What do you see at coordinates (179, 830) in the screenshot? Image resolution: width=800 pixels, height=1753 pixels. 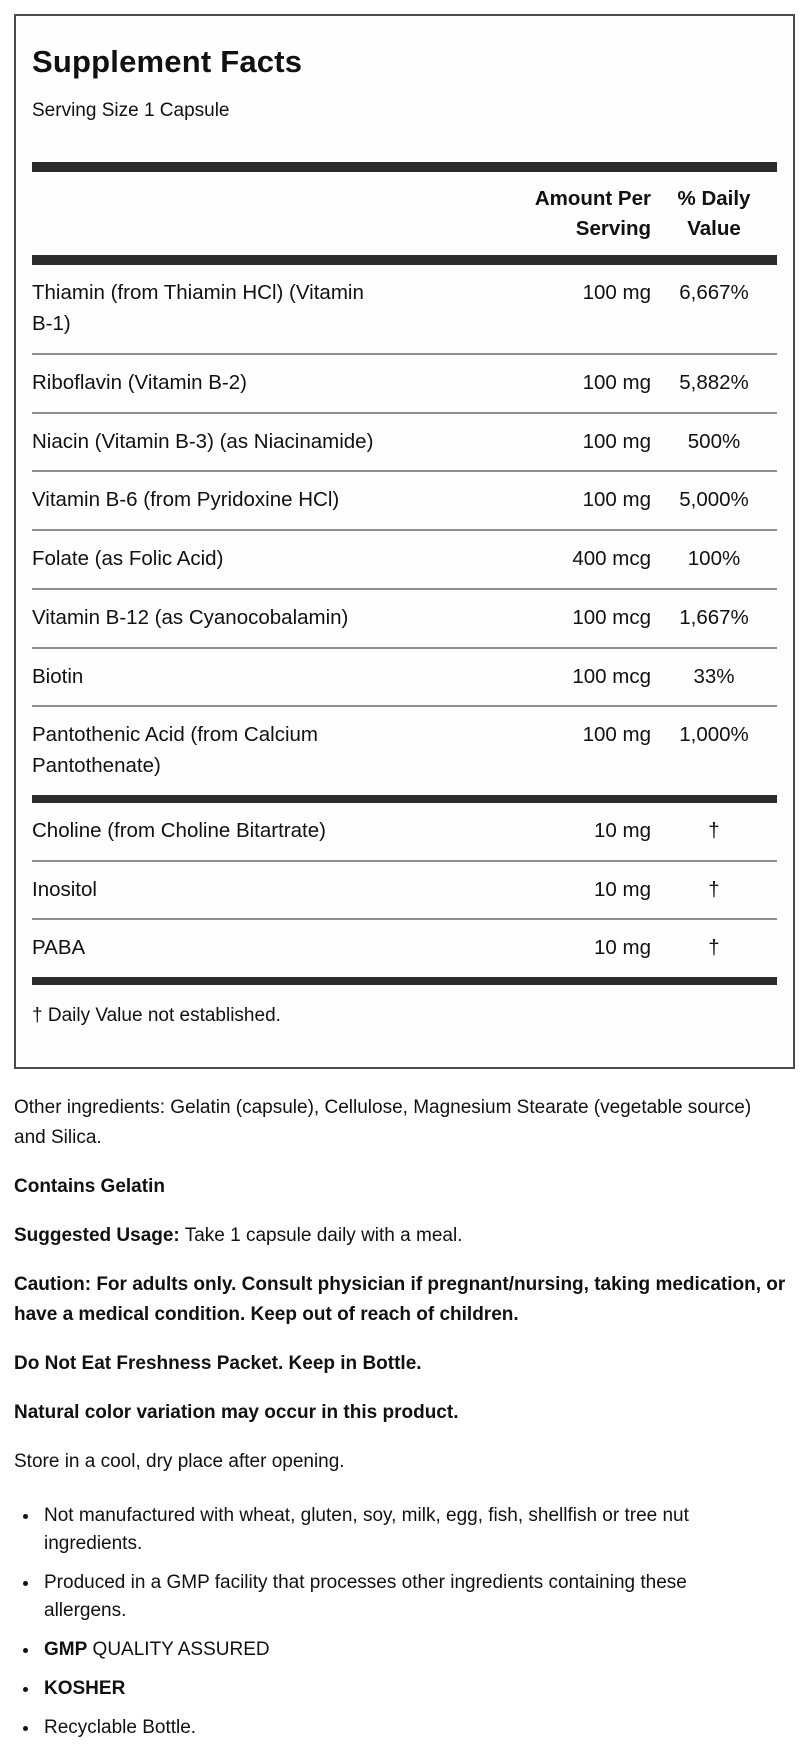 I see `nutrient-name: Choline (from Choline Bitartrate)` at bounding box center [179, 830].